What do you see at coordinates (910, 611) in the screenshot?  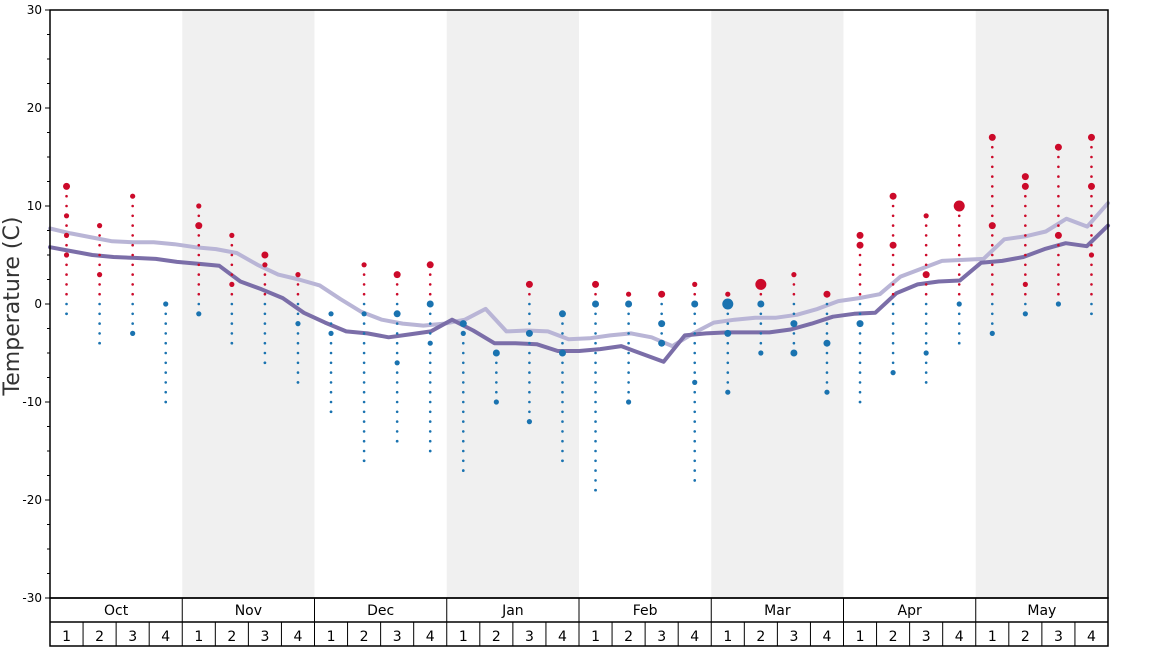 I see `month-label: Apr` at bounding box center [910, 611].